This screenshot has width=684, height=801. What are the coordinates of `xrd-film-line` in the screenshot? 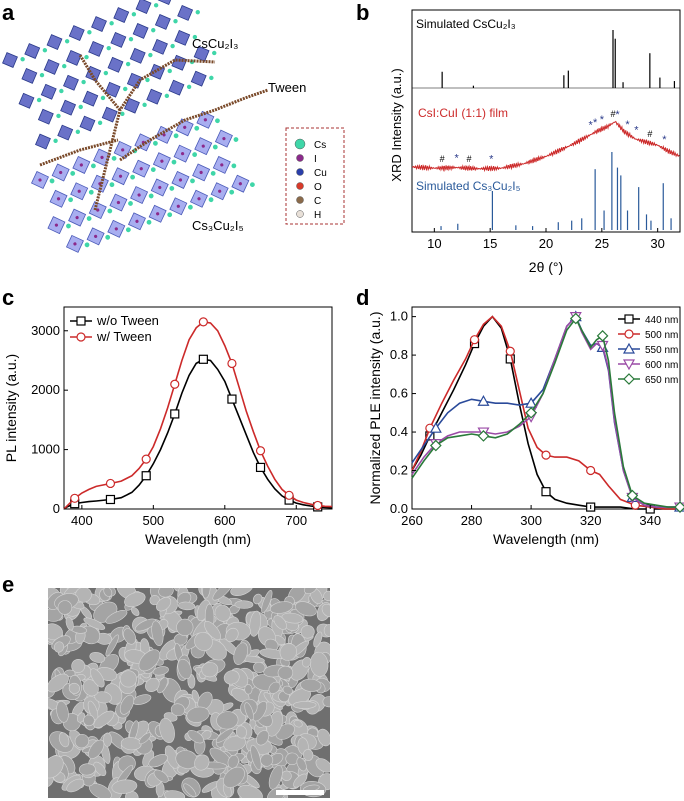 It's located at (545, 146).